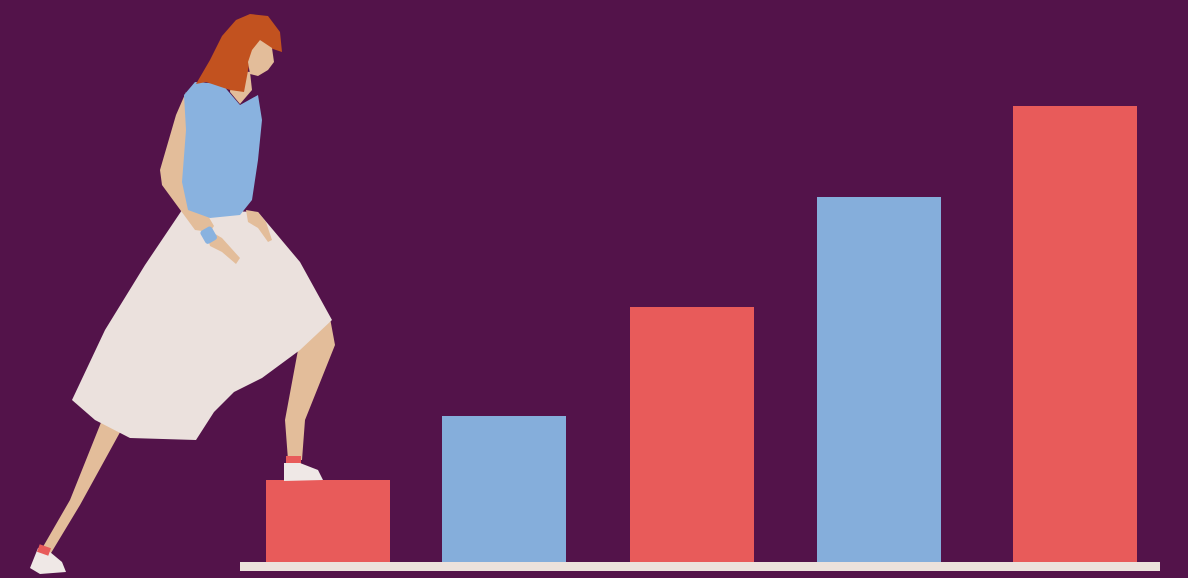 The image size is (1188, 578). I want to click on back-shoe, so click(48, 561).